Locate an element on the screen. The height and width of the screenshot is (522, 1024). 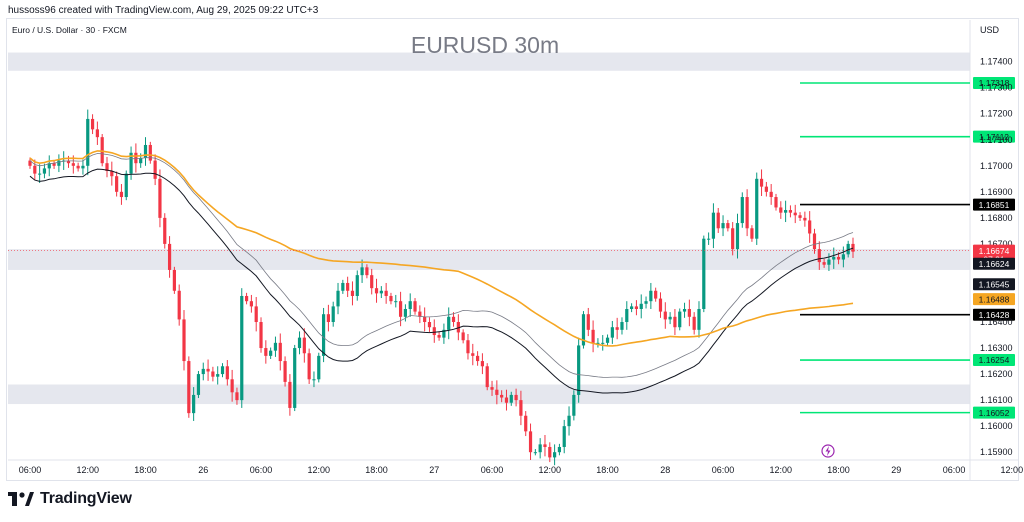
tradingview-logo: TradingView is located at coordinates (70, 499).